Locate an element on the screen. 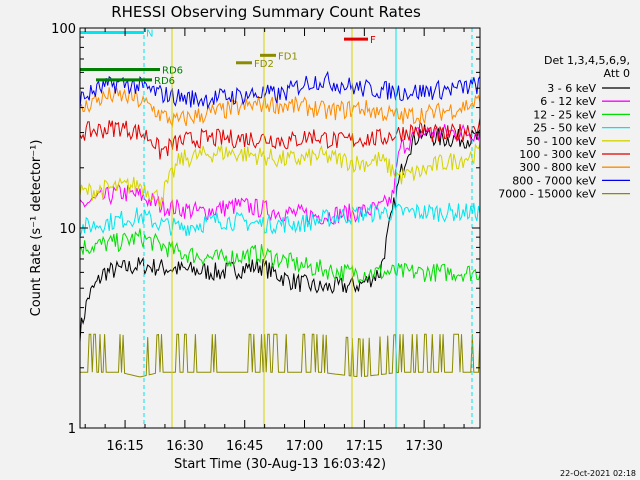 Image resolution: width=640 pixels, height=480 pixels. legend-label-3: 25 - 50 keV is located at coordinates (564, 128).